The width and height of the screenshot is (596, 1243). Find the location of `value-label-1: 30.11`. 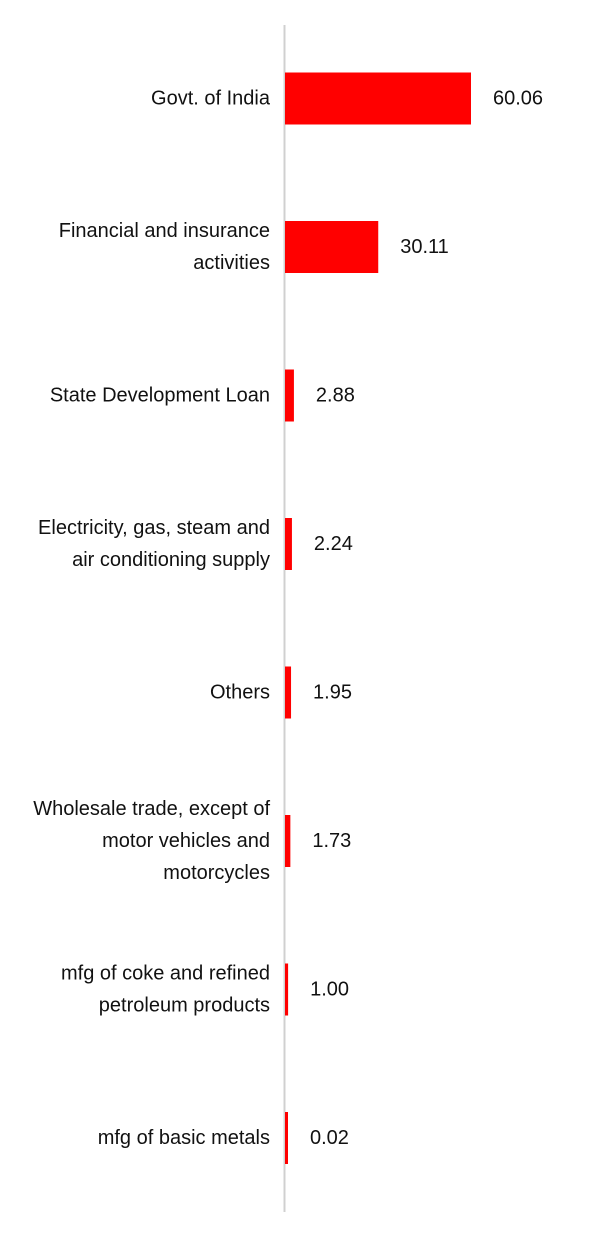

value-label-1: 30.11 is located at coordinates (424, 247).